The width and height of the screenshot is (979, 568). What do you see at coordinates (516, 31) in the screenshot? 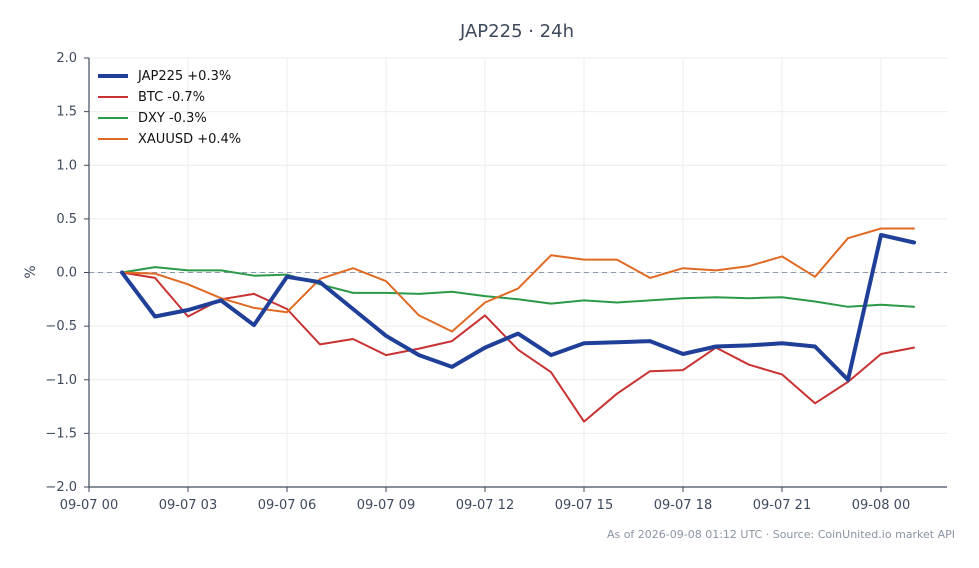
I see `chart-title: JAP225 · 24h` at bounding box center [516, 31].